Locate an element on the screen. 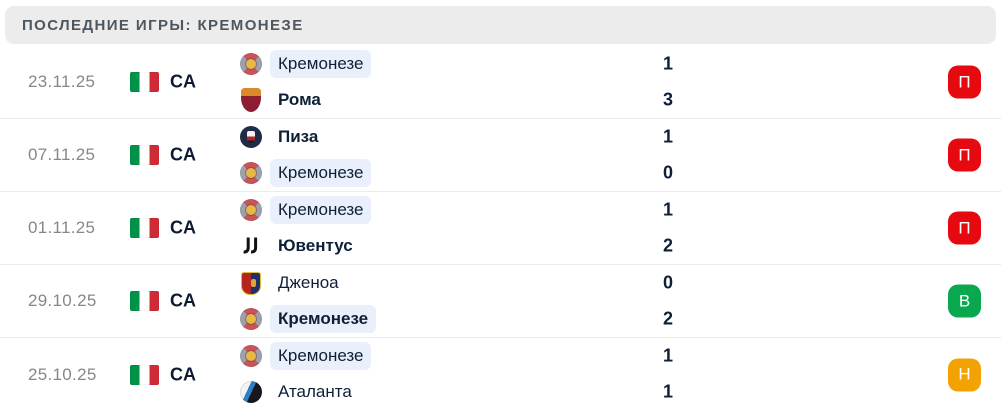  genoa-logo-icon is located at coordinates (251, 283).